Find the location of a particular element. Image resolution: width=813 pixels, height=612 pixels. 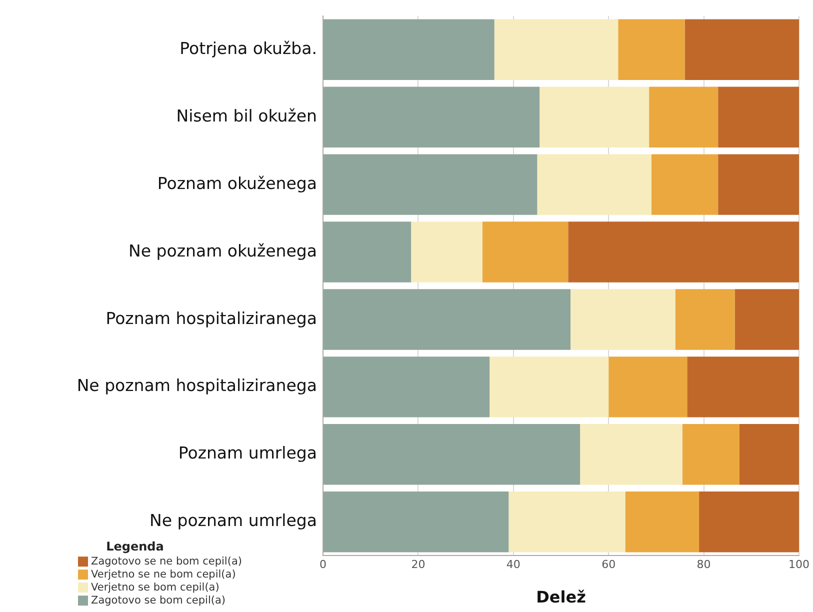

x-tick-label: 100 is located at coordinates (799, 565).